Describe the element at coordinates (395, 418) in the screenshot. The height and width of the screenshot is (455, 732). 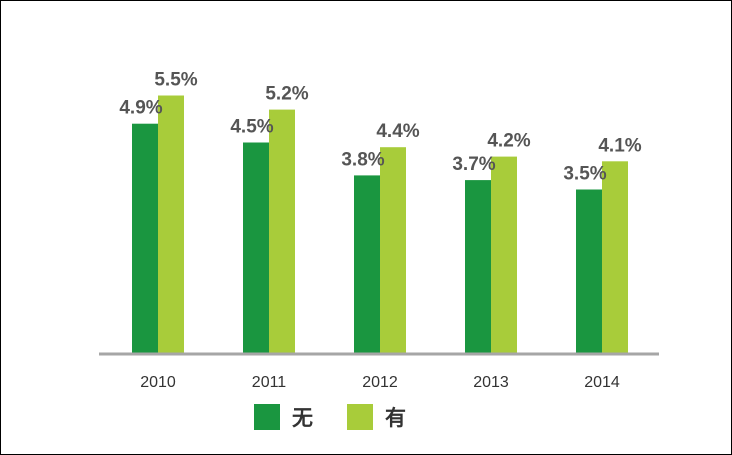
I see `legend-label-series-1: 有` at that location.